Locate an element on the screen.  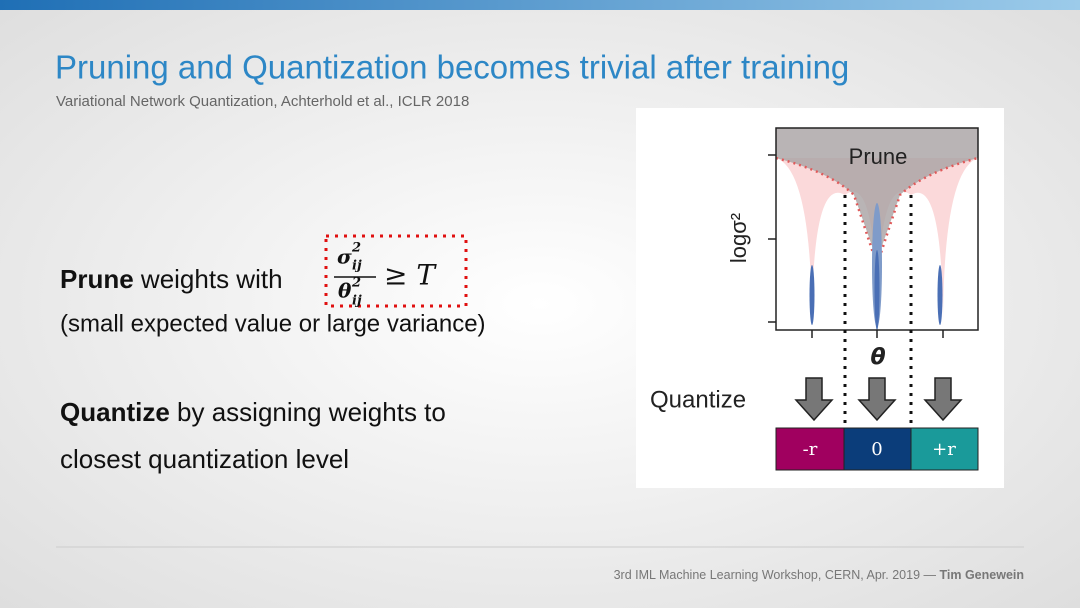
numerator-sup: 2 is located at coordinates (356, 248).